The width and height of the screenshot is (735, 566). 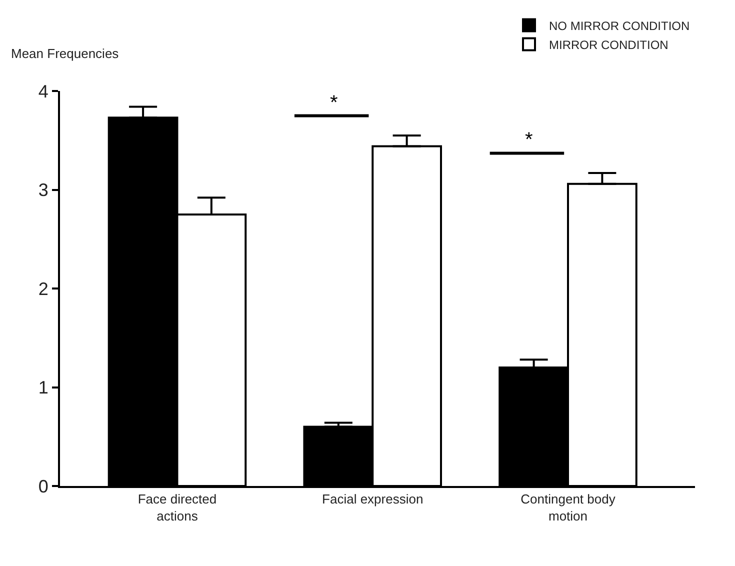 What do you see at coordinates (373, 499) in the screenshot?
I see `x-tick-label: Facial expression` at bounding box center [373, 499].